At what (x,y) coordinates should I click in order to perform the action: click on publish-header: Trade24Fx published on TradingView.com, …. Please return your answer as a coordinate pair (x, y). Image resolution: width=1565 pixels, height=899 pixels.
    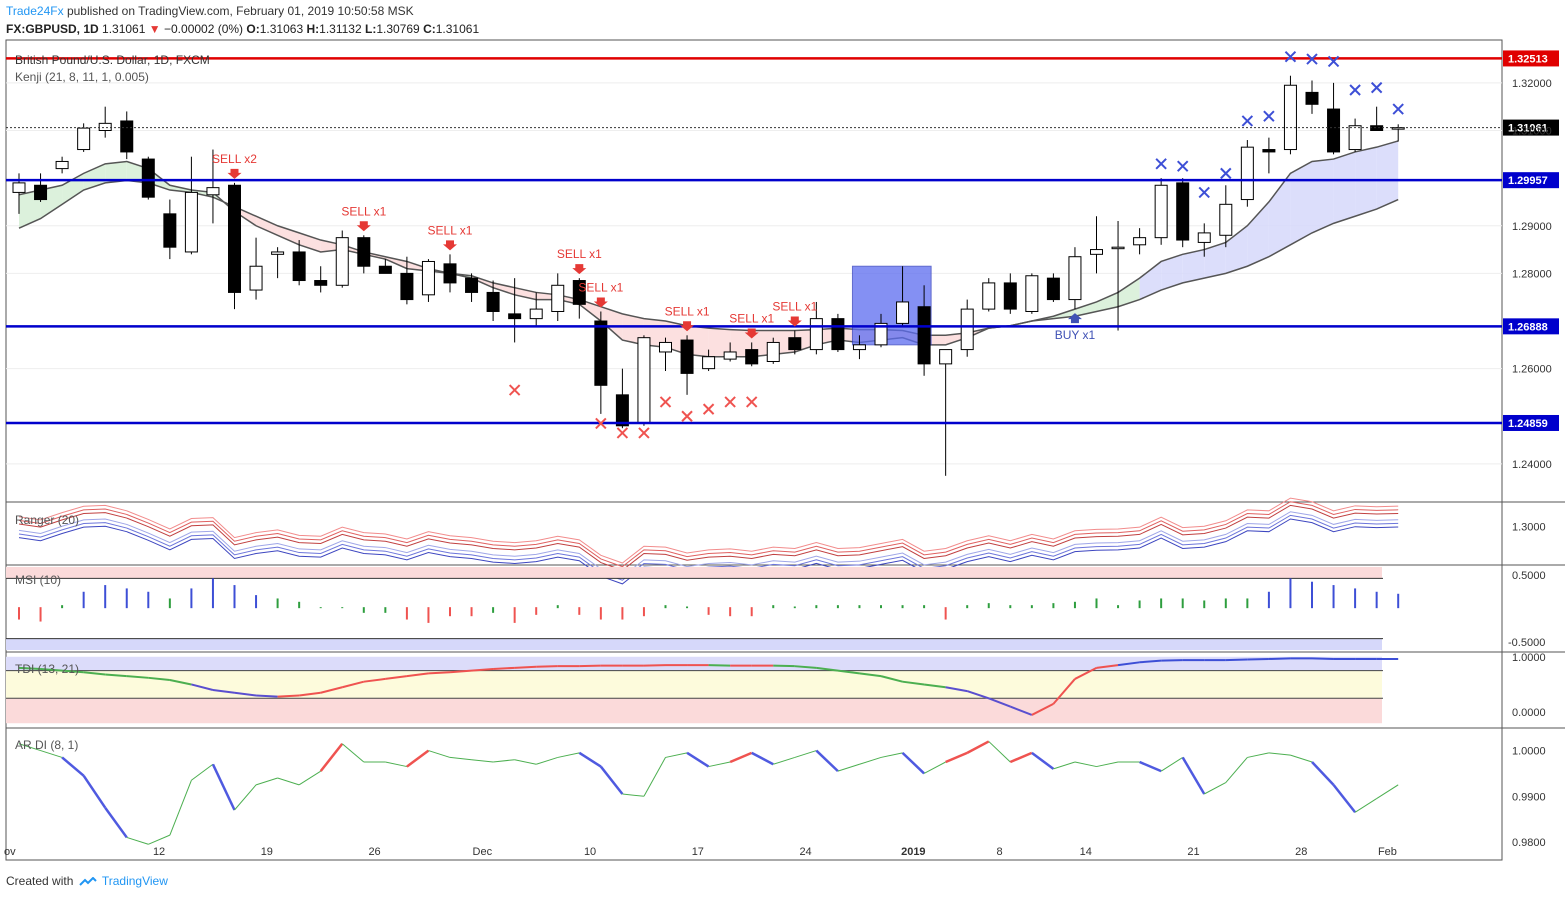
    Looking at the image, I should click on (210, 11).